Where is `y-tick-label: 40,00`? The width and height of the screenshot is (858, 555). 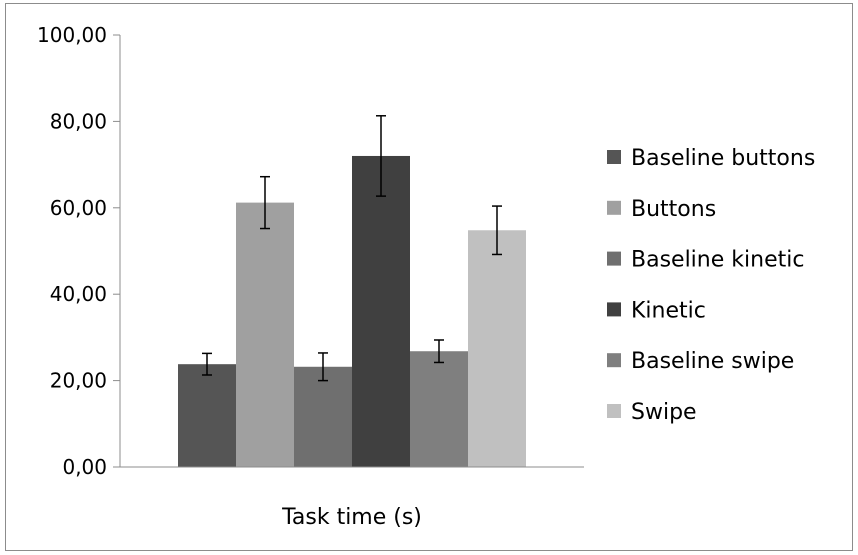 y-tick-label: 40,00 is located at coordinates (78, 294).